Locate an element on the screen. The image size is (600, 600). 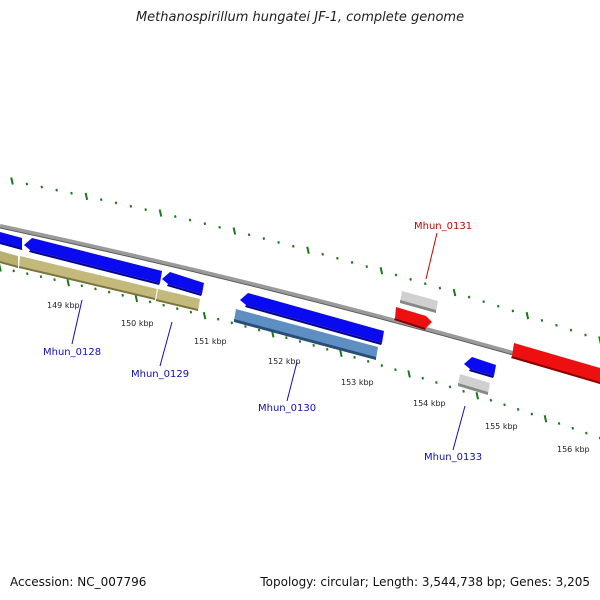
scale-label-150: 150 kbp is located at coordinates (137, 323).